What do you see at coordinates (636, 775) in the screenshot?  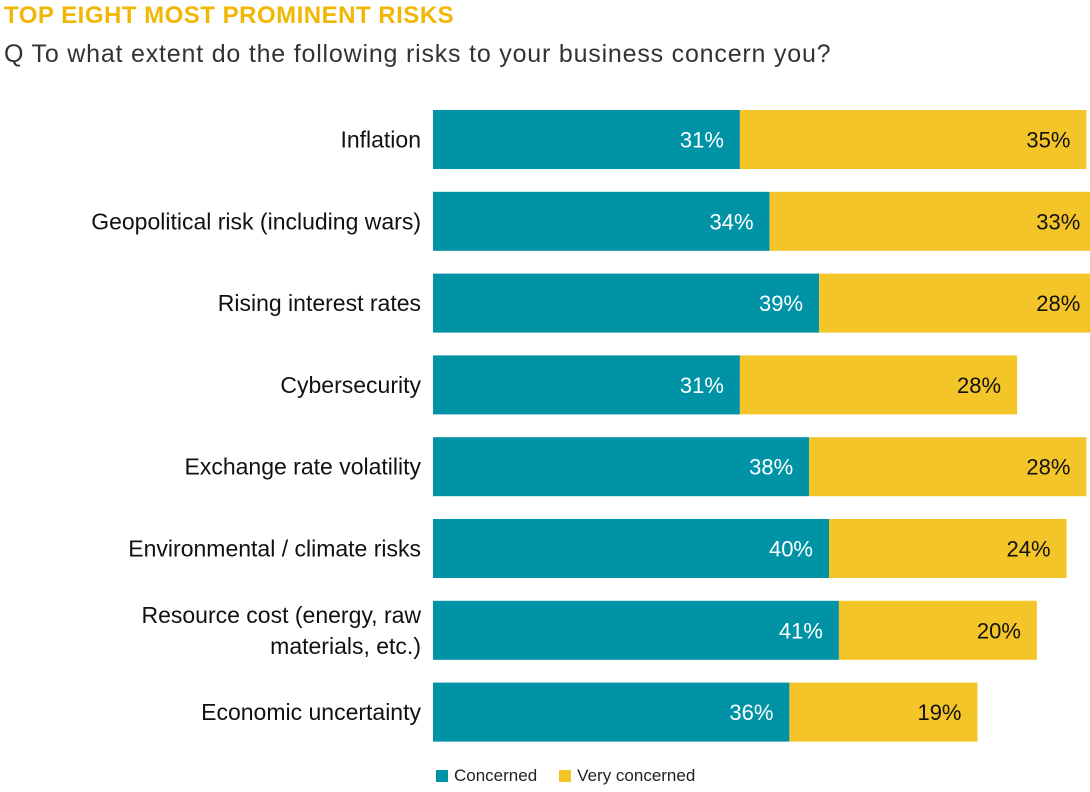 I see `legend-label-very-concerned: Very concerned` at bounding box center [636, 775].